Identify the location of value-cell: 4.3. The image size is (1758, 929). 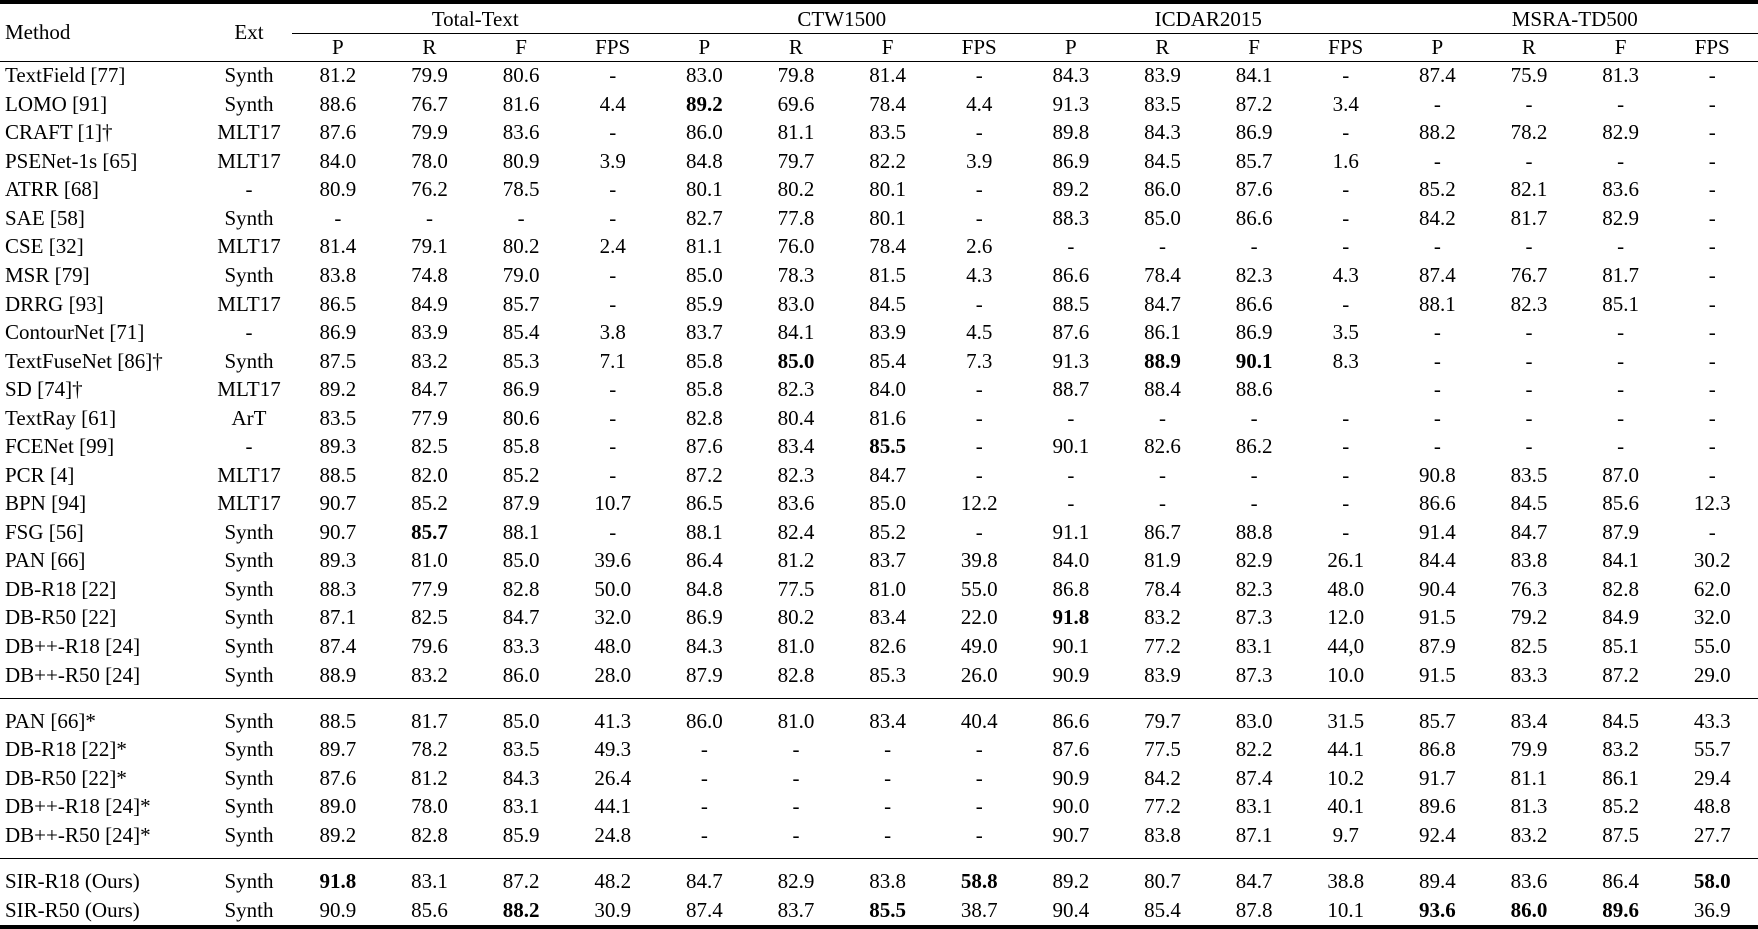
(1345, 275).